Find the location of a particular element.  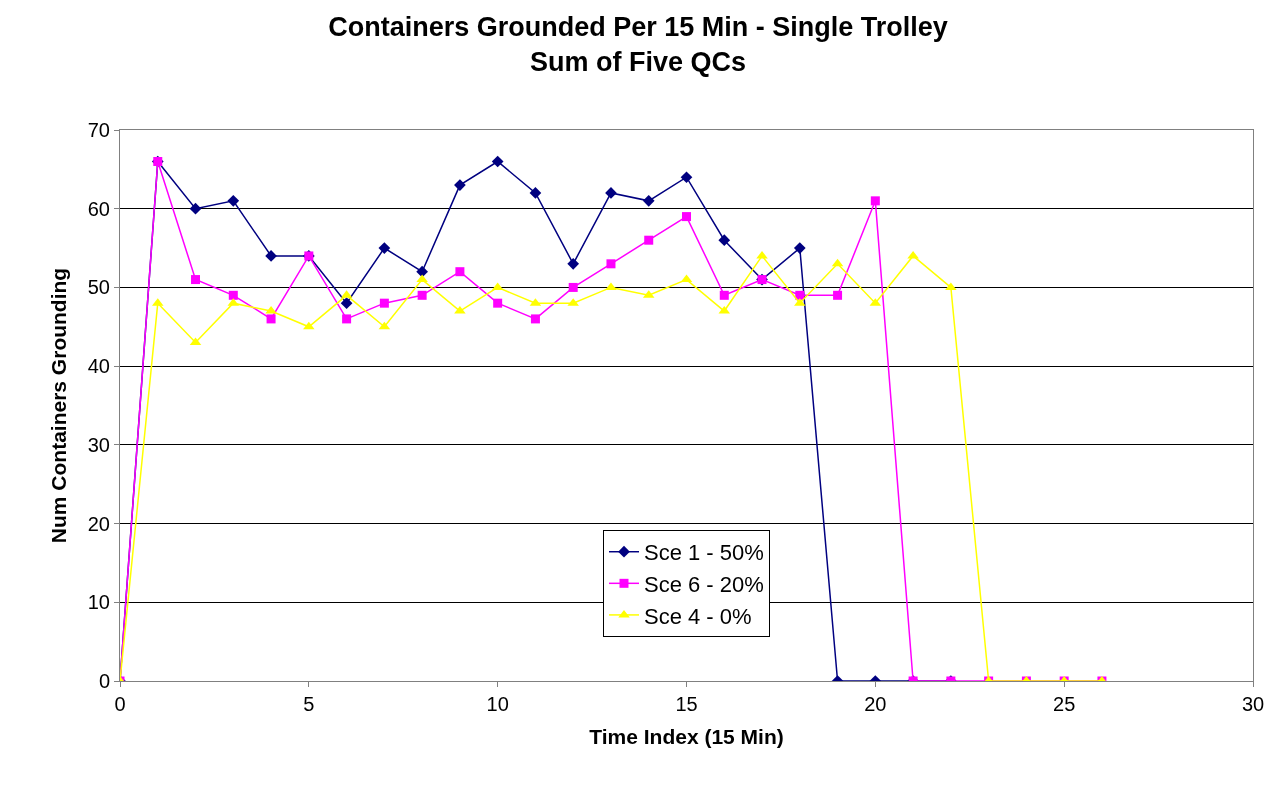

y-tick-label: 10 is located at coordinates (98, 602).